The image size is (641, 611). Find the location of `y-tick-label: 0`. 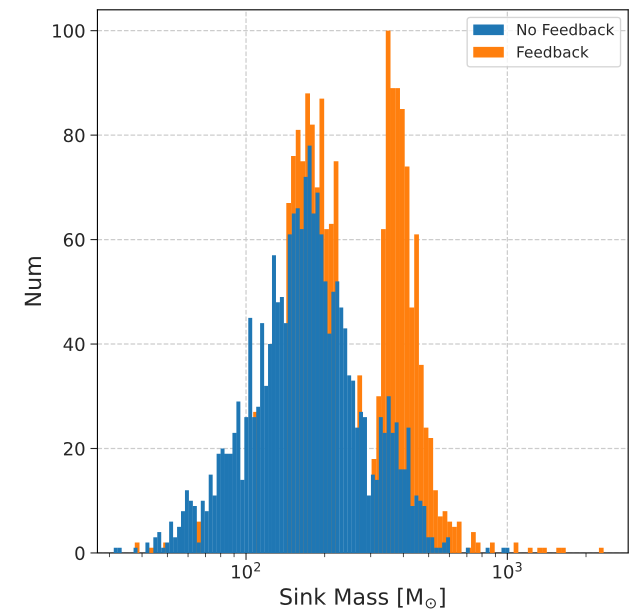

y-tick-label: 0 is located at coordinates (79, 553).